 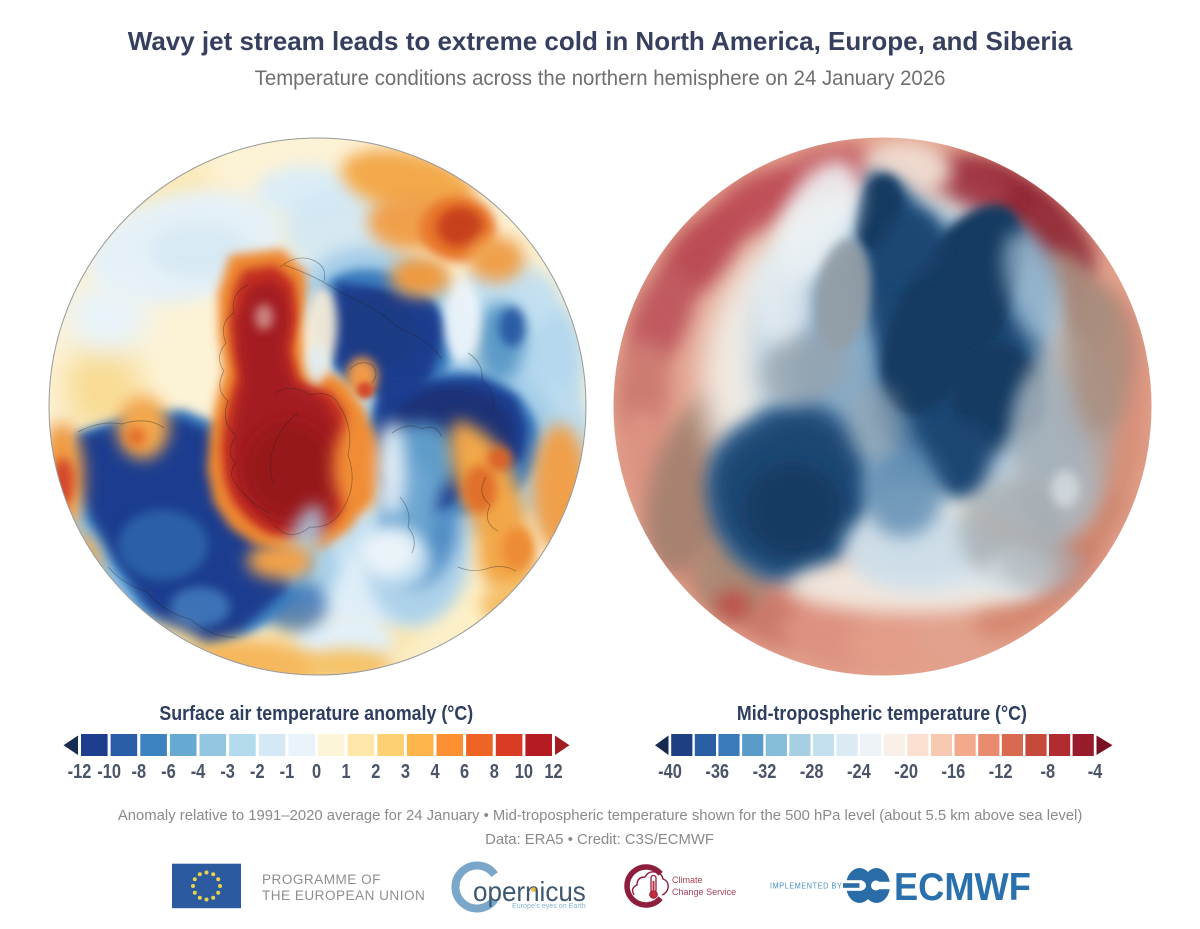 What do you see at coordinates (806, 885) in the screenshot?
I see `svg-text: IMPLEMENTED BY` at bounding box center [806, 885].